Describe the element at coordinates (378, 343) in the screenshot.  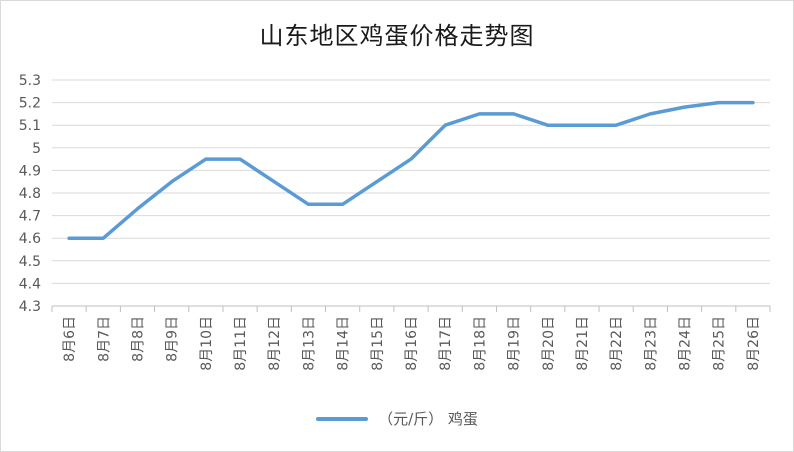
I see `x-tick-label: 8月15日` at that location.